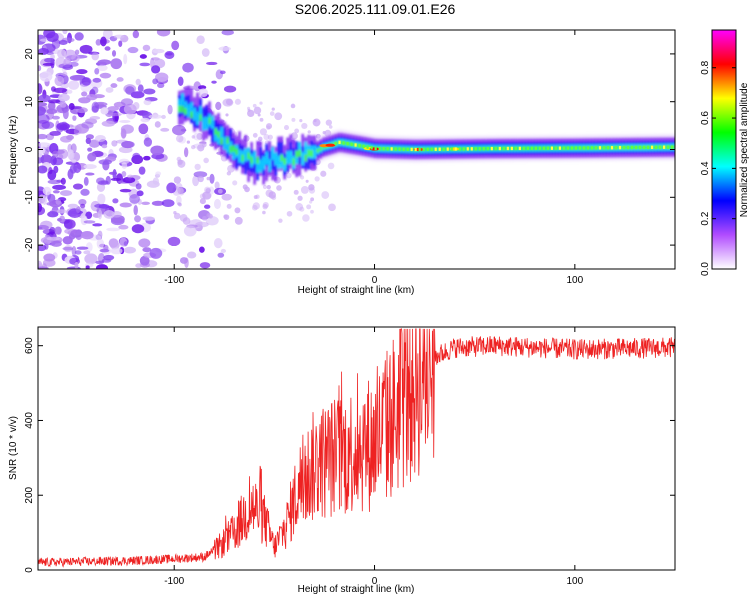 The image size is (750, 600). Describe the element at coordinates (29, 149) in the screenshot. I see `y-tick-label: 0` at that location.